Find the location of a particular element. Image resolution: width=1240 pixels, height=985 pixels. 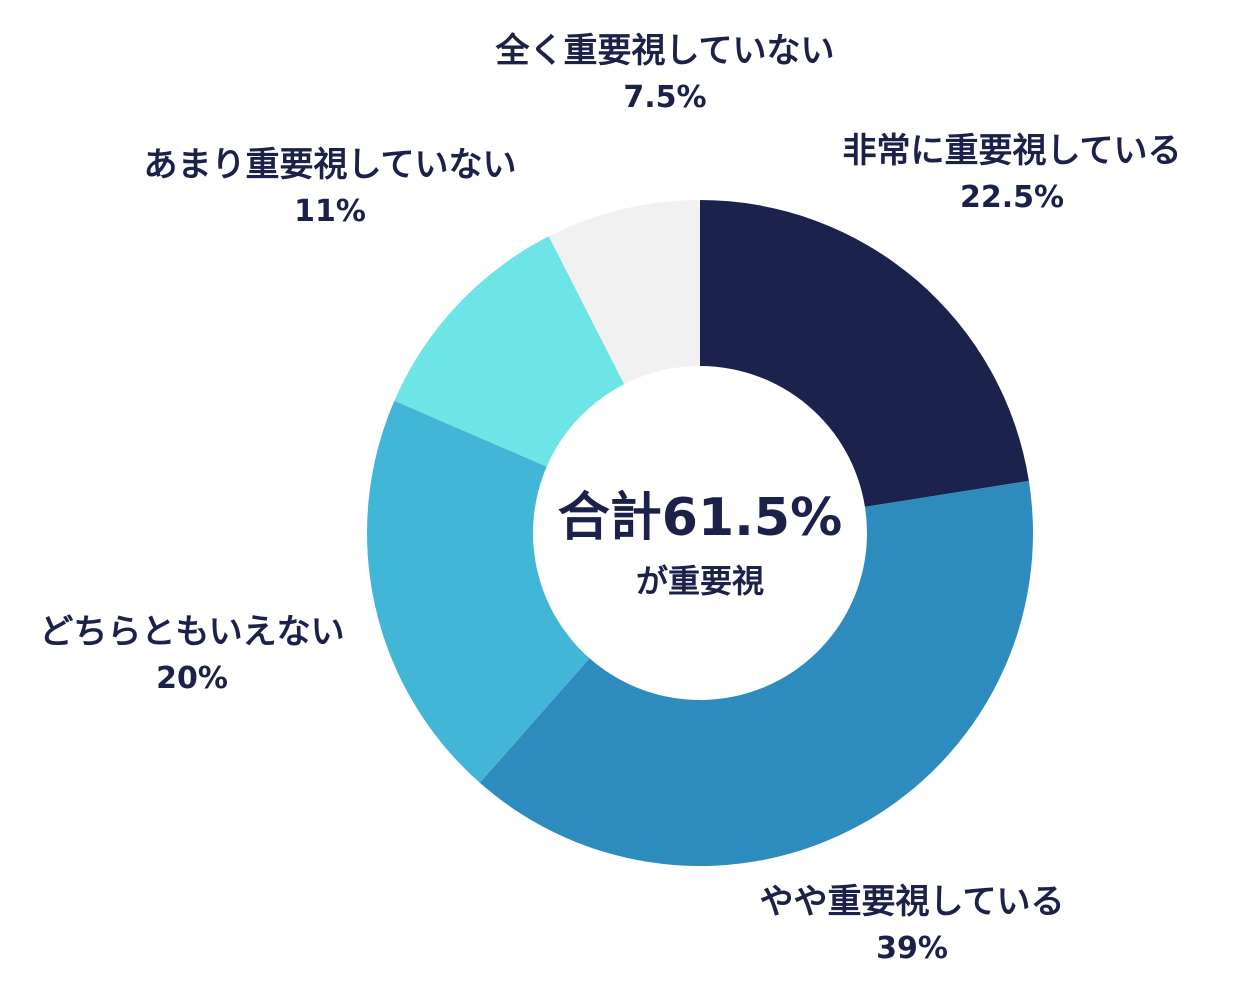

slice-label-very-important: 非常に重要視している is located at coordinates (1012, 151).